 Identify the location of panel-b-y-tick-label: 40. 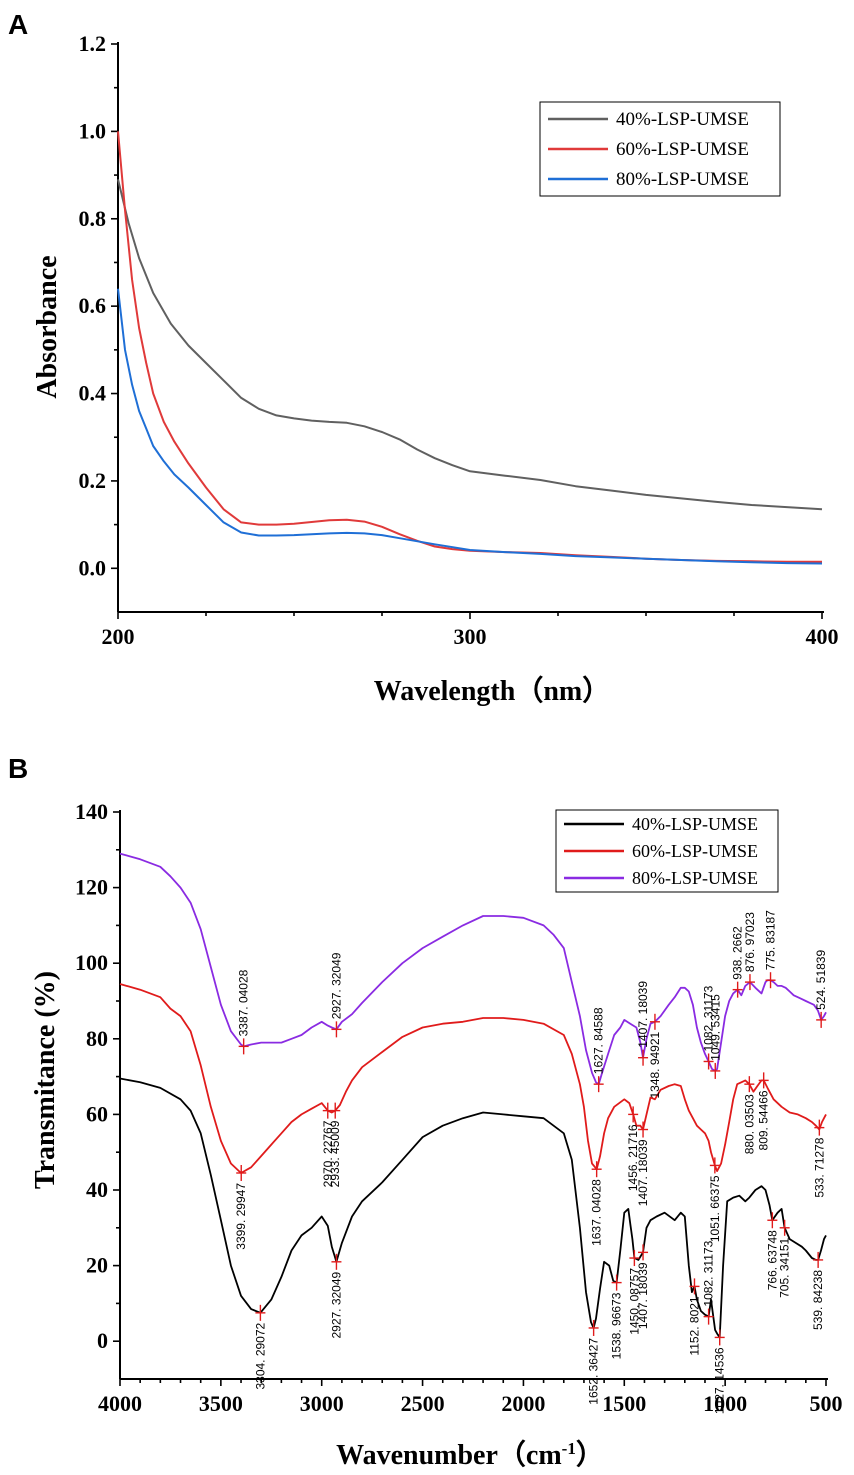
(97, 1189).